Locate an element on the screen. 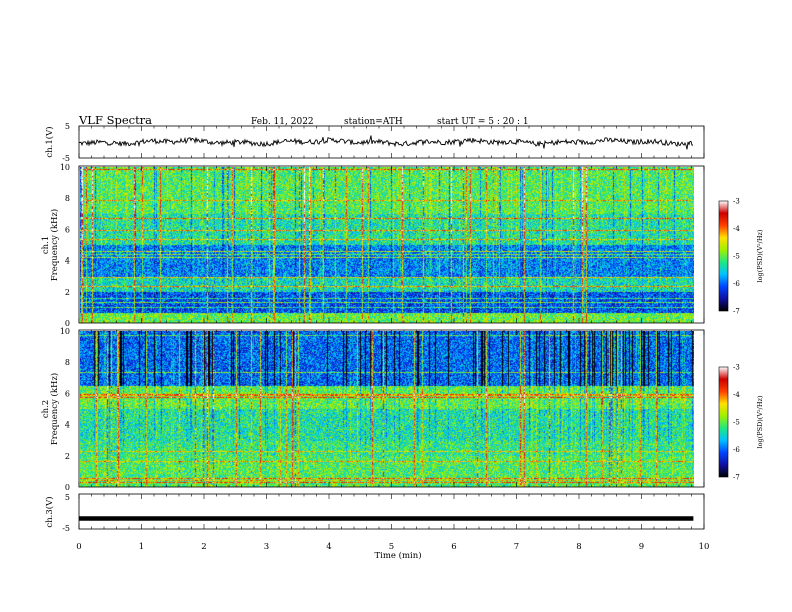 The height and width of the screenshot is (612, 792). ch2-freq-tick-10: 10 is located at coordinates (65, 331).